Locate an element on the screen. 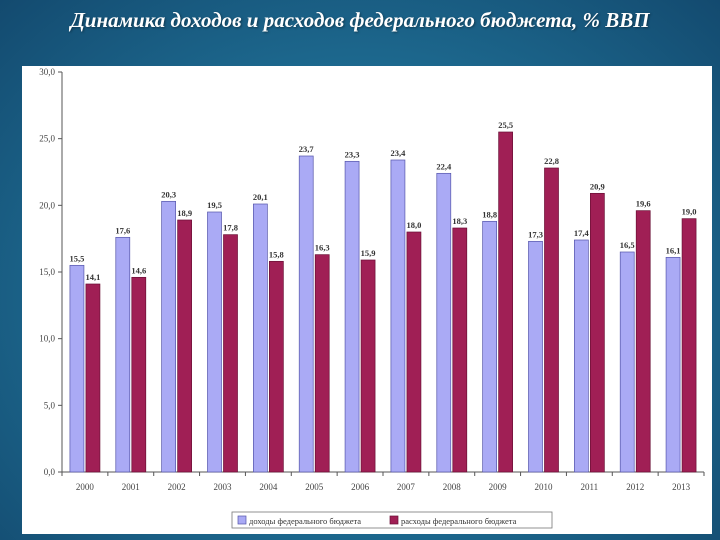 This screenshot has height=540, width=720. x-tick-label: 2007 is located at coordinates (406, 487).